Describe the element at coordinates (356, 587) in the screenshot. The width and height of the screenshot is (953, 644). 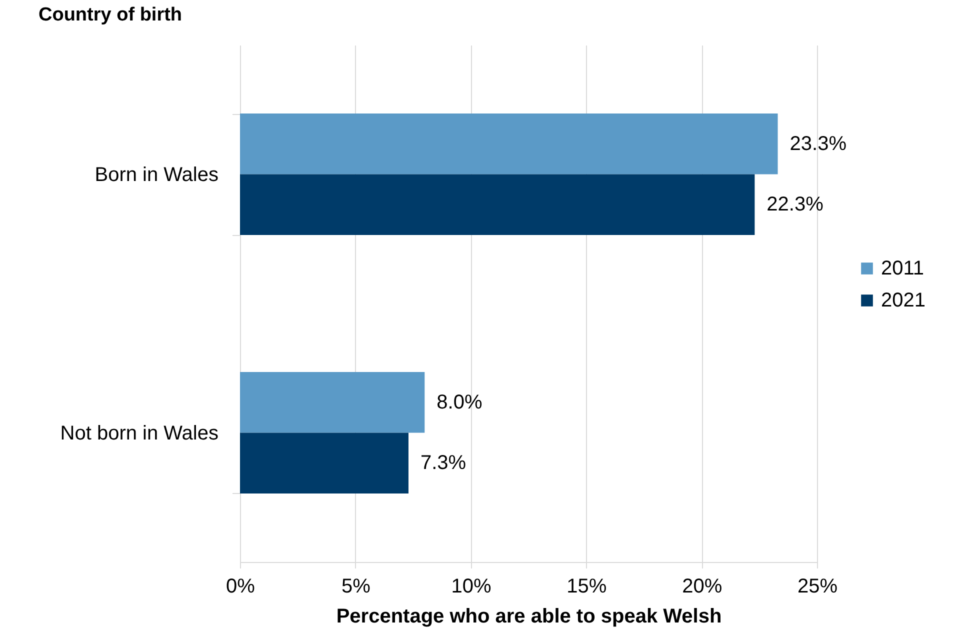
I see `x-tick-label: 5%` at that location.